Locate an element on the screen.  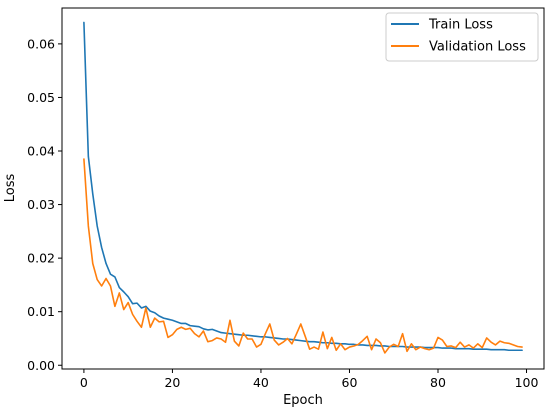
x-tick-label: 80 is located at coordinates (438, 382).